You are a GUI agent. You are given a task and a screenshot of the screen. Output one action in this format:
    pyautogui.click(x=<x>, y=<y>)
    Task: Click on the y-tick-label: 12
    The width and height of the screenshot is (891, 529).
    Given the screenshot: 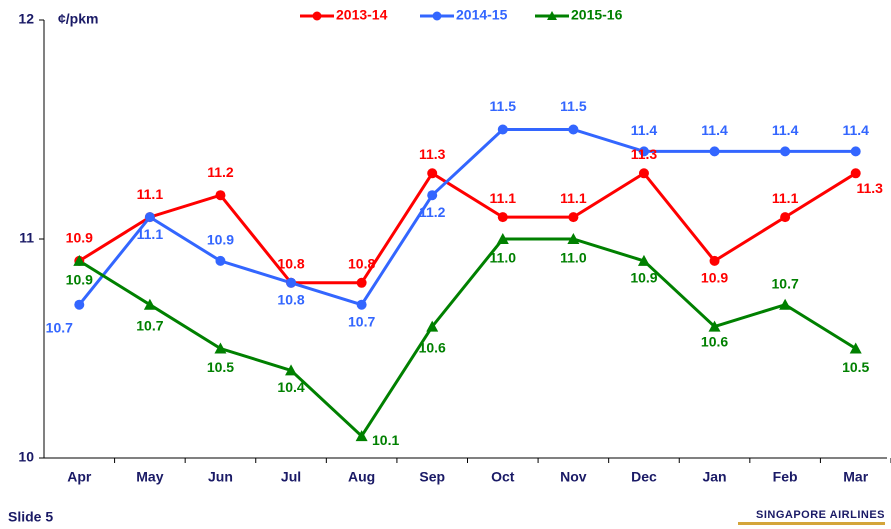 What is the action you would take?
    pyautogui.click(x=26, y=19)
    